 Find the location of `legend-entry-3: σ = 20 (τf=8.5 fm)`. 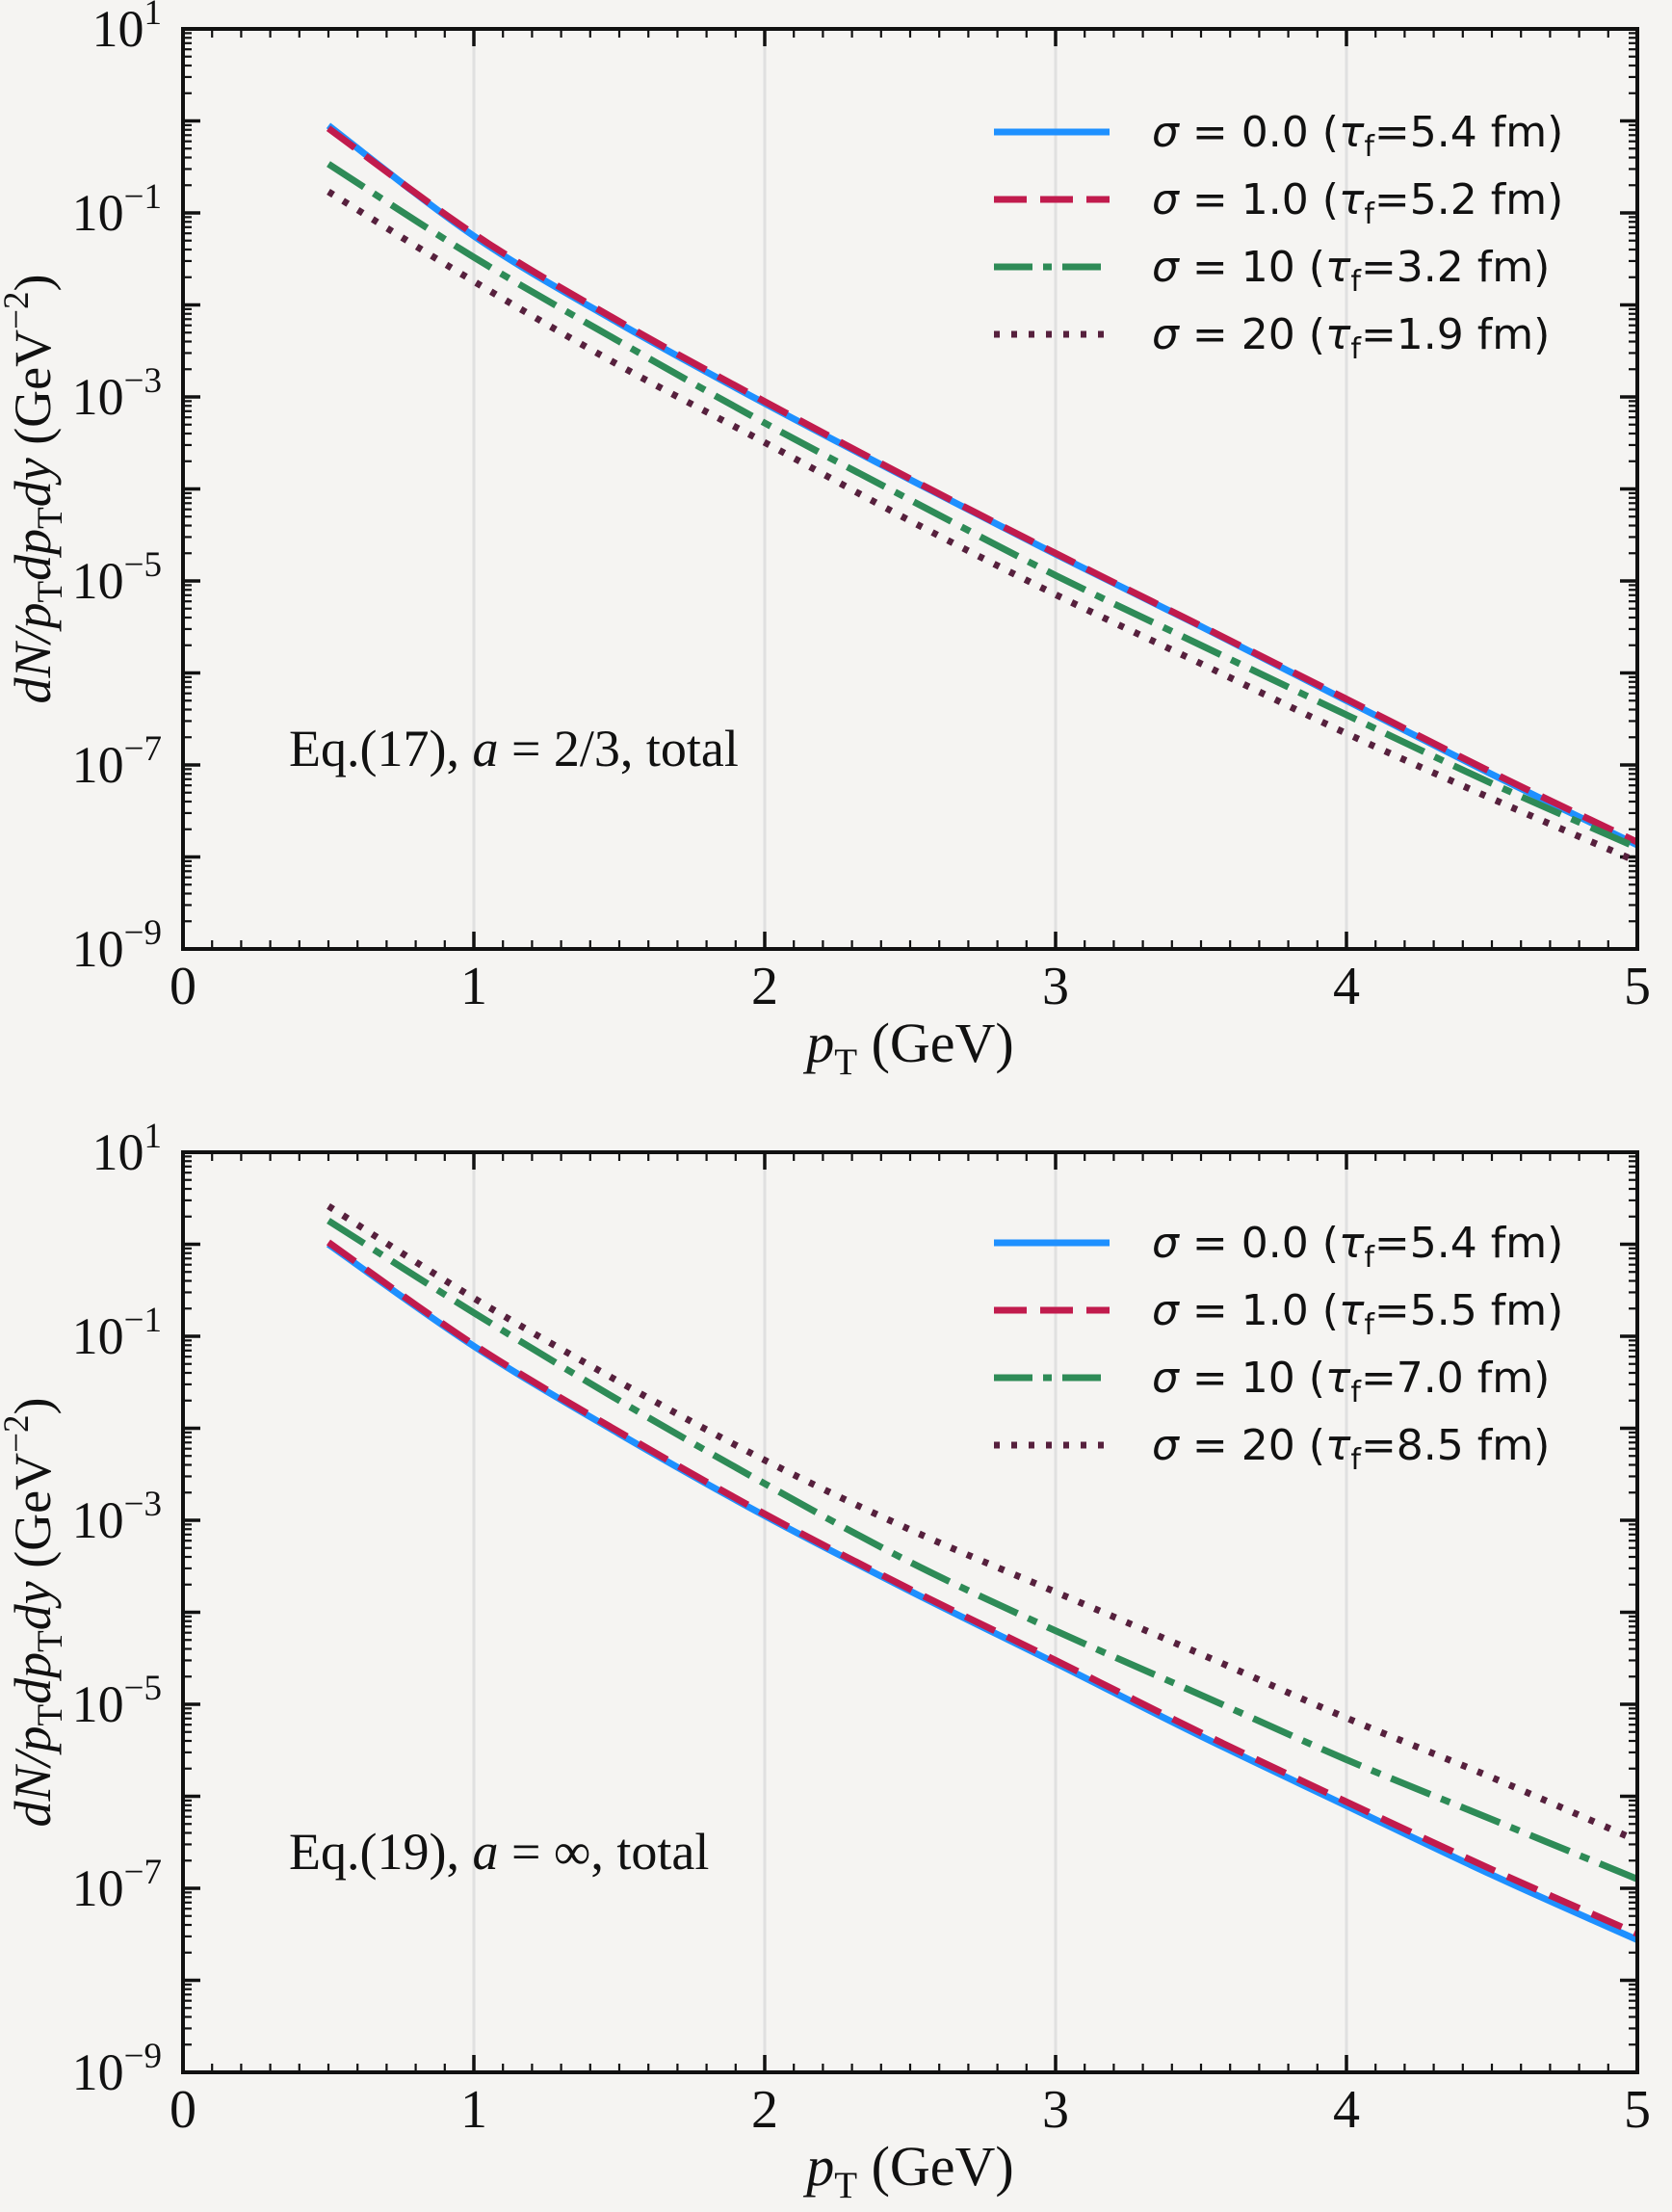

legend-entry-3: σ = 20 (τf=8.5 fm) is located at coordinates (1272, 1449).